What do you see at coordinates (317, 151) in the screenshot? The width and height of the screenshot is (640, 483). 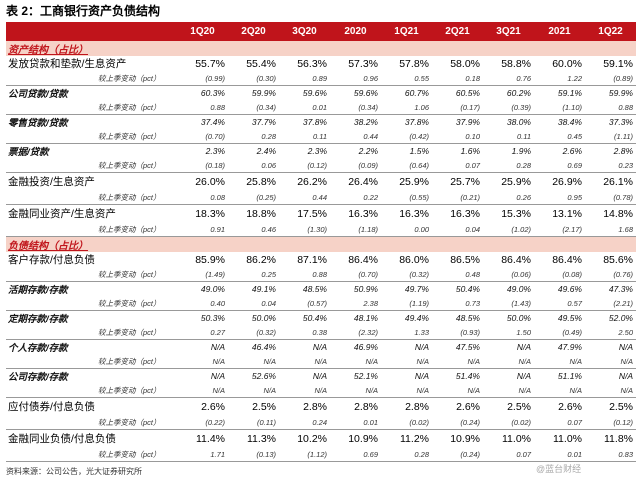 I see `value-cell: 2.3%` at bounding box center [317, 151].